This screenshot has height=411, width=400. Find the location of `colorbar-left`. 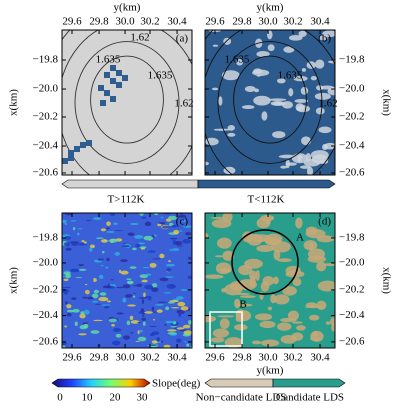

colorbar-left is located at coordinates (130, 184).